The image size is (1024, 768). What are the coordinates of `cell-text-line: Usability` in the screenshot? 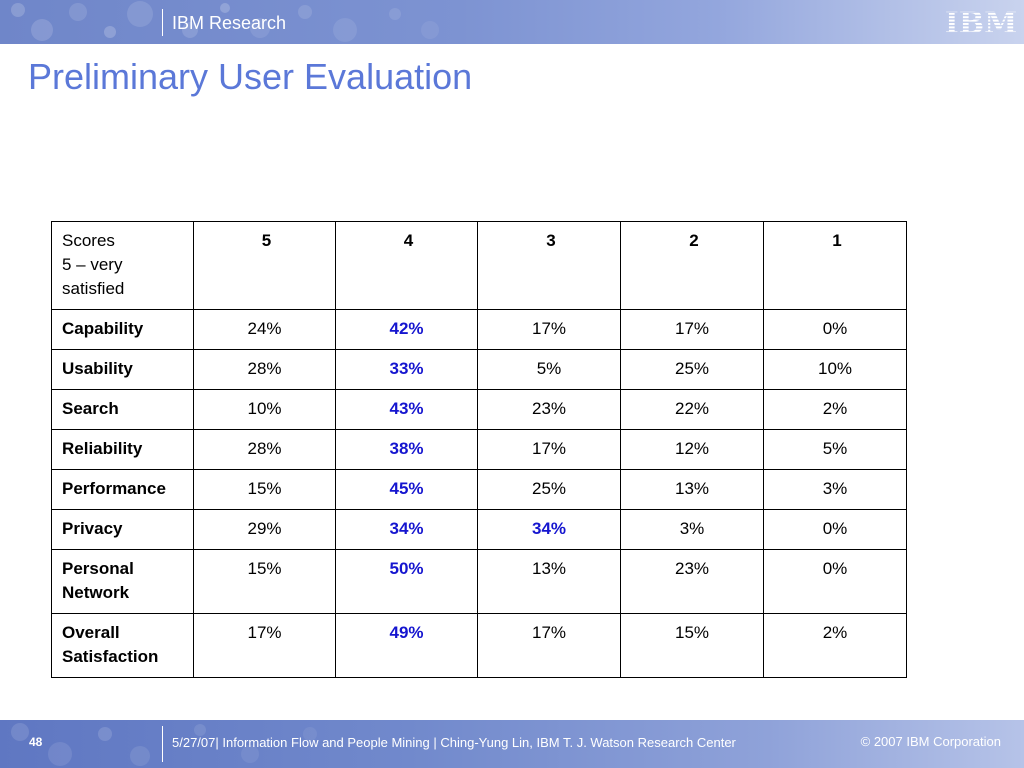 It's located at (97, 368).